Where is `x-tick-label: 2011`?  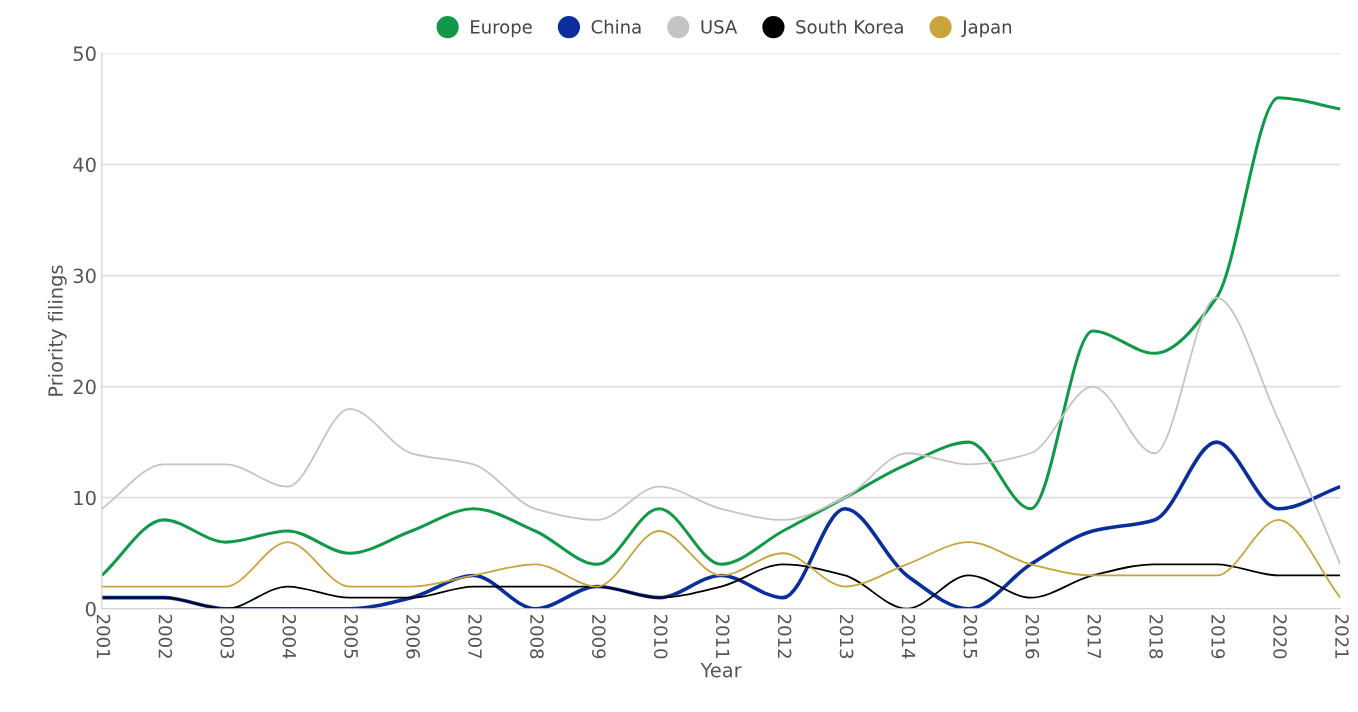 x-tick-label: 2011 is located at coordinates (722, 636).